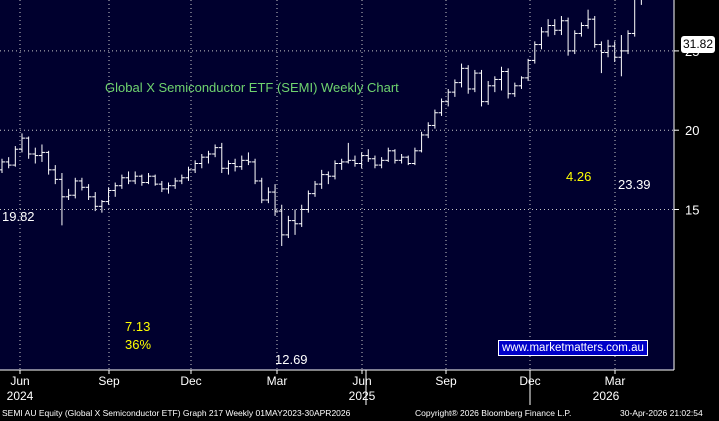 Image resolution: width=719 pixels, height=421 pixels. I want to click on x-year-label: 2026, so click(606, 396).